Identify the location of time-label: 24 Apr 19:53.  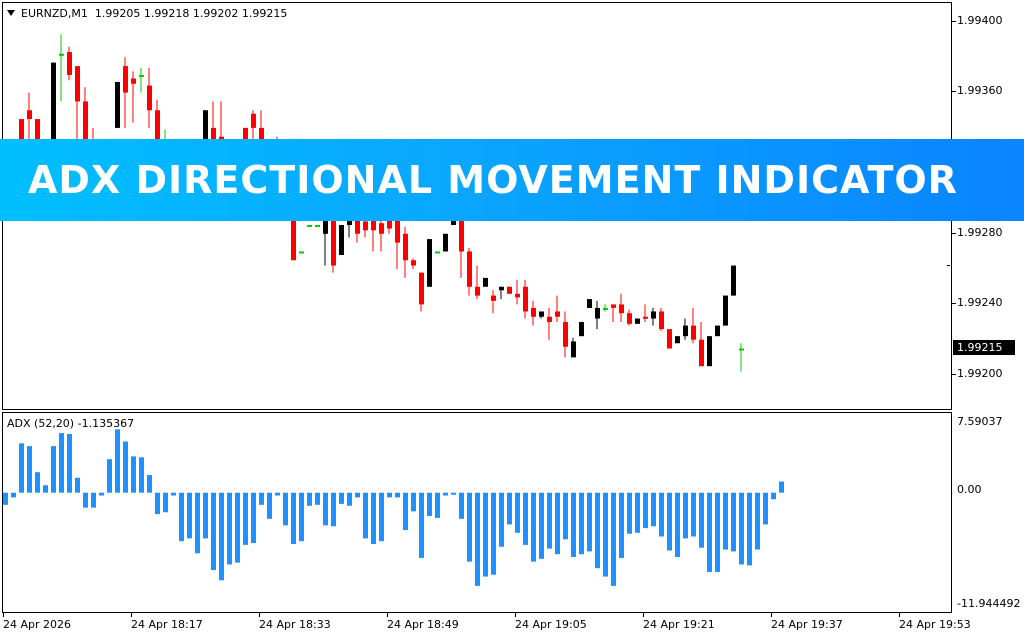
(935, 624).